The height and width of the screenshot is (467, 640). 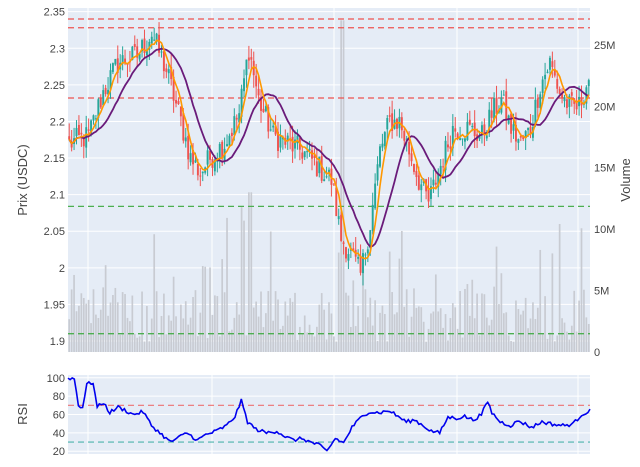 I want to click on rsi-tick-label: 40, so click(x=59, y=434).